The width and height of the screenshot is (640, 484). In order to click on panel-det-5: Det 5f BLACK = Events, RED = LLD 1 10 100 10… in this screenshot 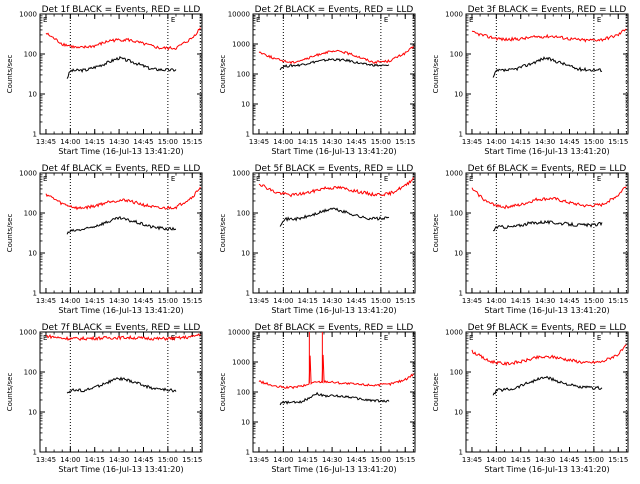, I will do `click(317, 239)`.